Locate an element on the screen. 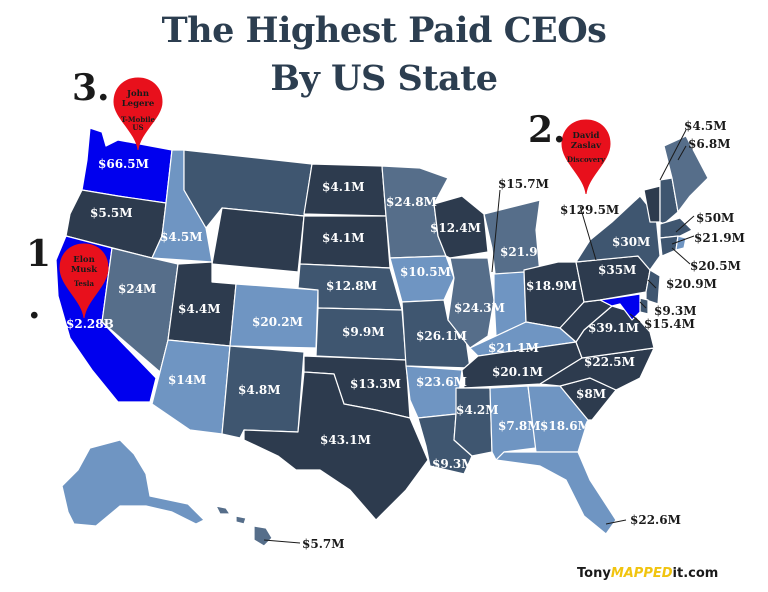 The image size is (768, 592). state-fl is located at coordinates (556, 493).